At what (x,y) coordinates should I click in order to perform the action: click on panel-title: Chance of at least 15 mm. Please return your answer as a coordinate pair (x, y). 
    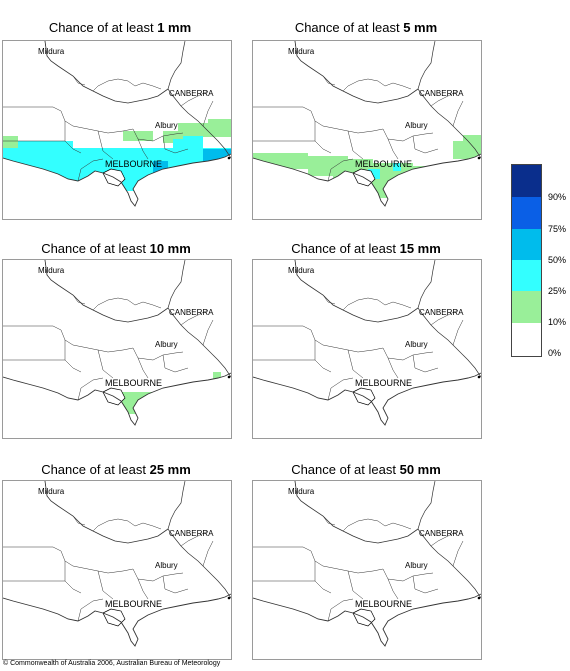
    Looking at the image, I should click on (366, 248).